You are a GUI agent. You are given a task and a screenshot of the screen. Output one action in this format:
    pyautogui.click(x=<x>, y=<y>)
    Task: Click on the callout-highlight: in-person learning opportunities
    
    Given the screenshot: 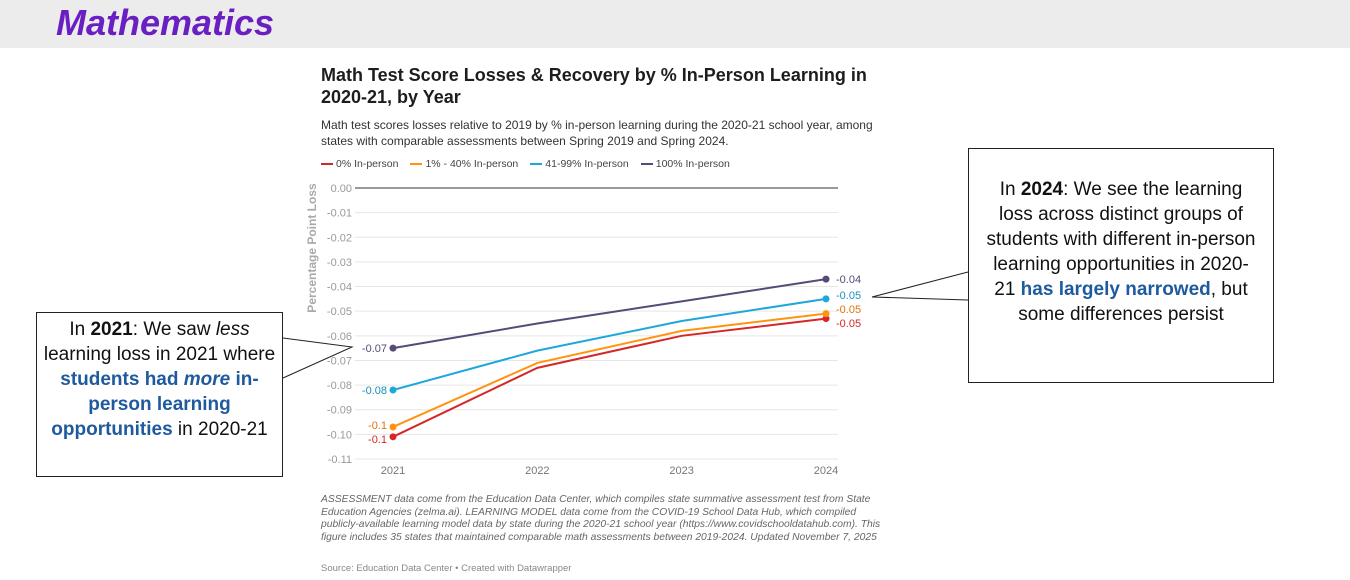 What is the action you would take?
    pyautogui.click(x=155, y=404)
    